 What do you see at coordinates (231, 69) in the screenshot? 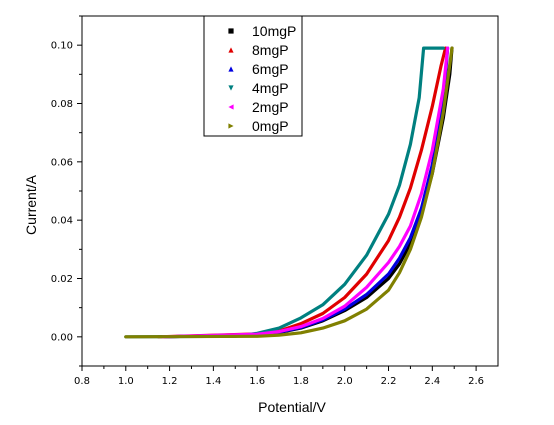
I see `legend-marker-6mgP` at bounding box center [231, 69].